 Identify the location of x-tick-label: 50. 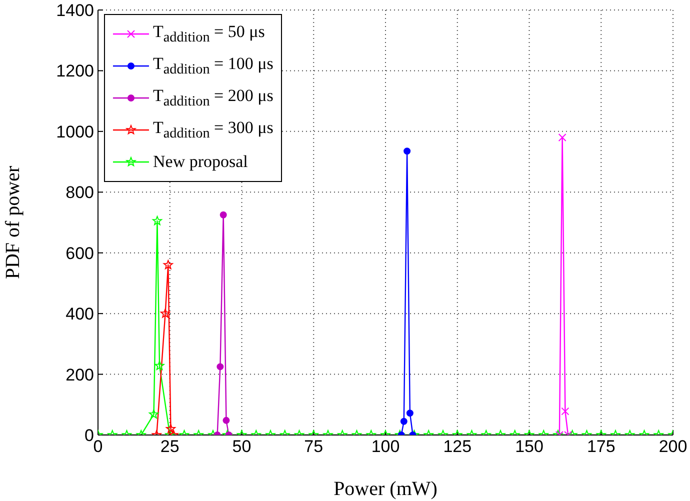
(242, 446).